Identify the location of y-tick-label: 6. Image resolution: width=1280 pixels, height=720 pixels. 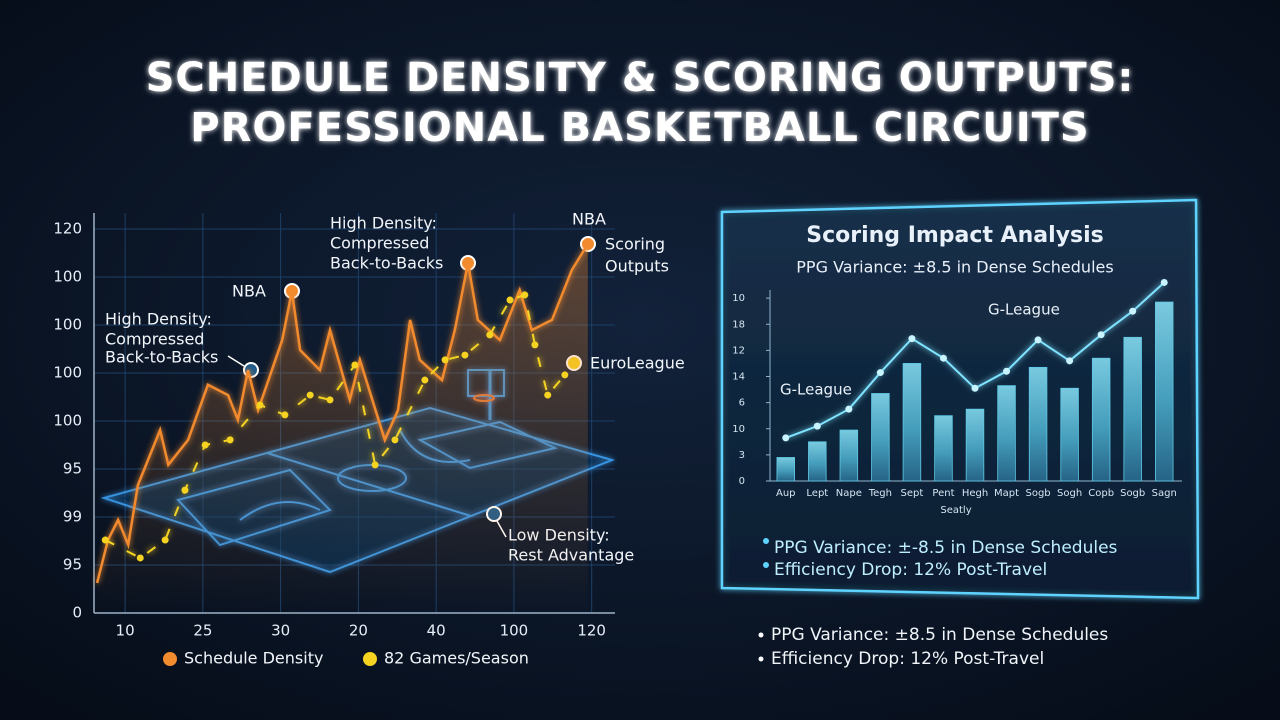
(742, 403).